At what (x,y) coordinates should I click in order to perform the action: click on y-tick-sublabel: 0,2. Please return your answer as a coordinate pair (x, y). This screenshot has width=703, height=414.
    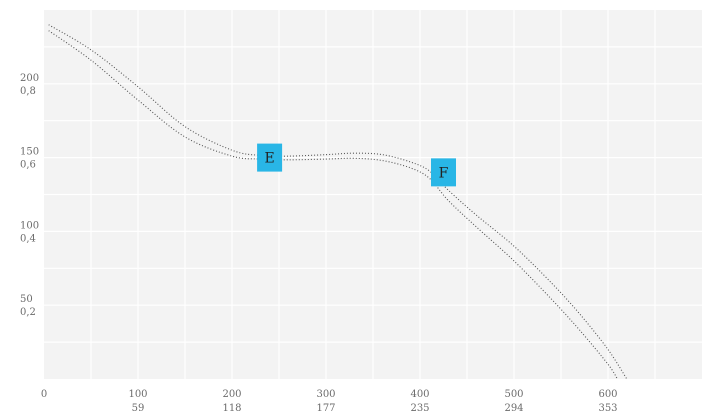
    Looking at the image, I should click on (28, 312).